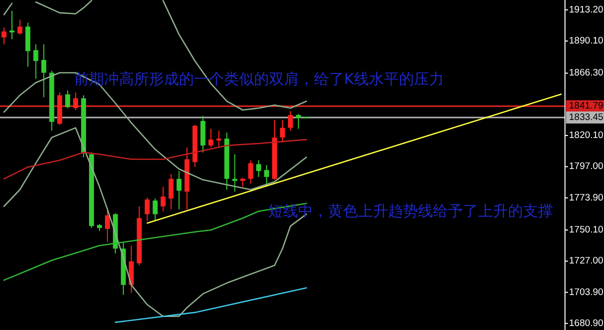 This screenshot has width=604, height=330. What do you see at coordinates (586, 136) in the screenshot?
I see `ytick: 1820.10` at bounding box center [586, 136].